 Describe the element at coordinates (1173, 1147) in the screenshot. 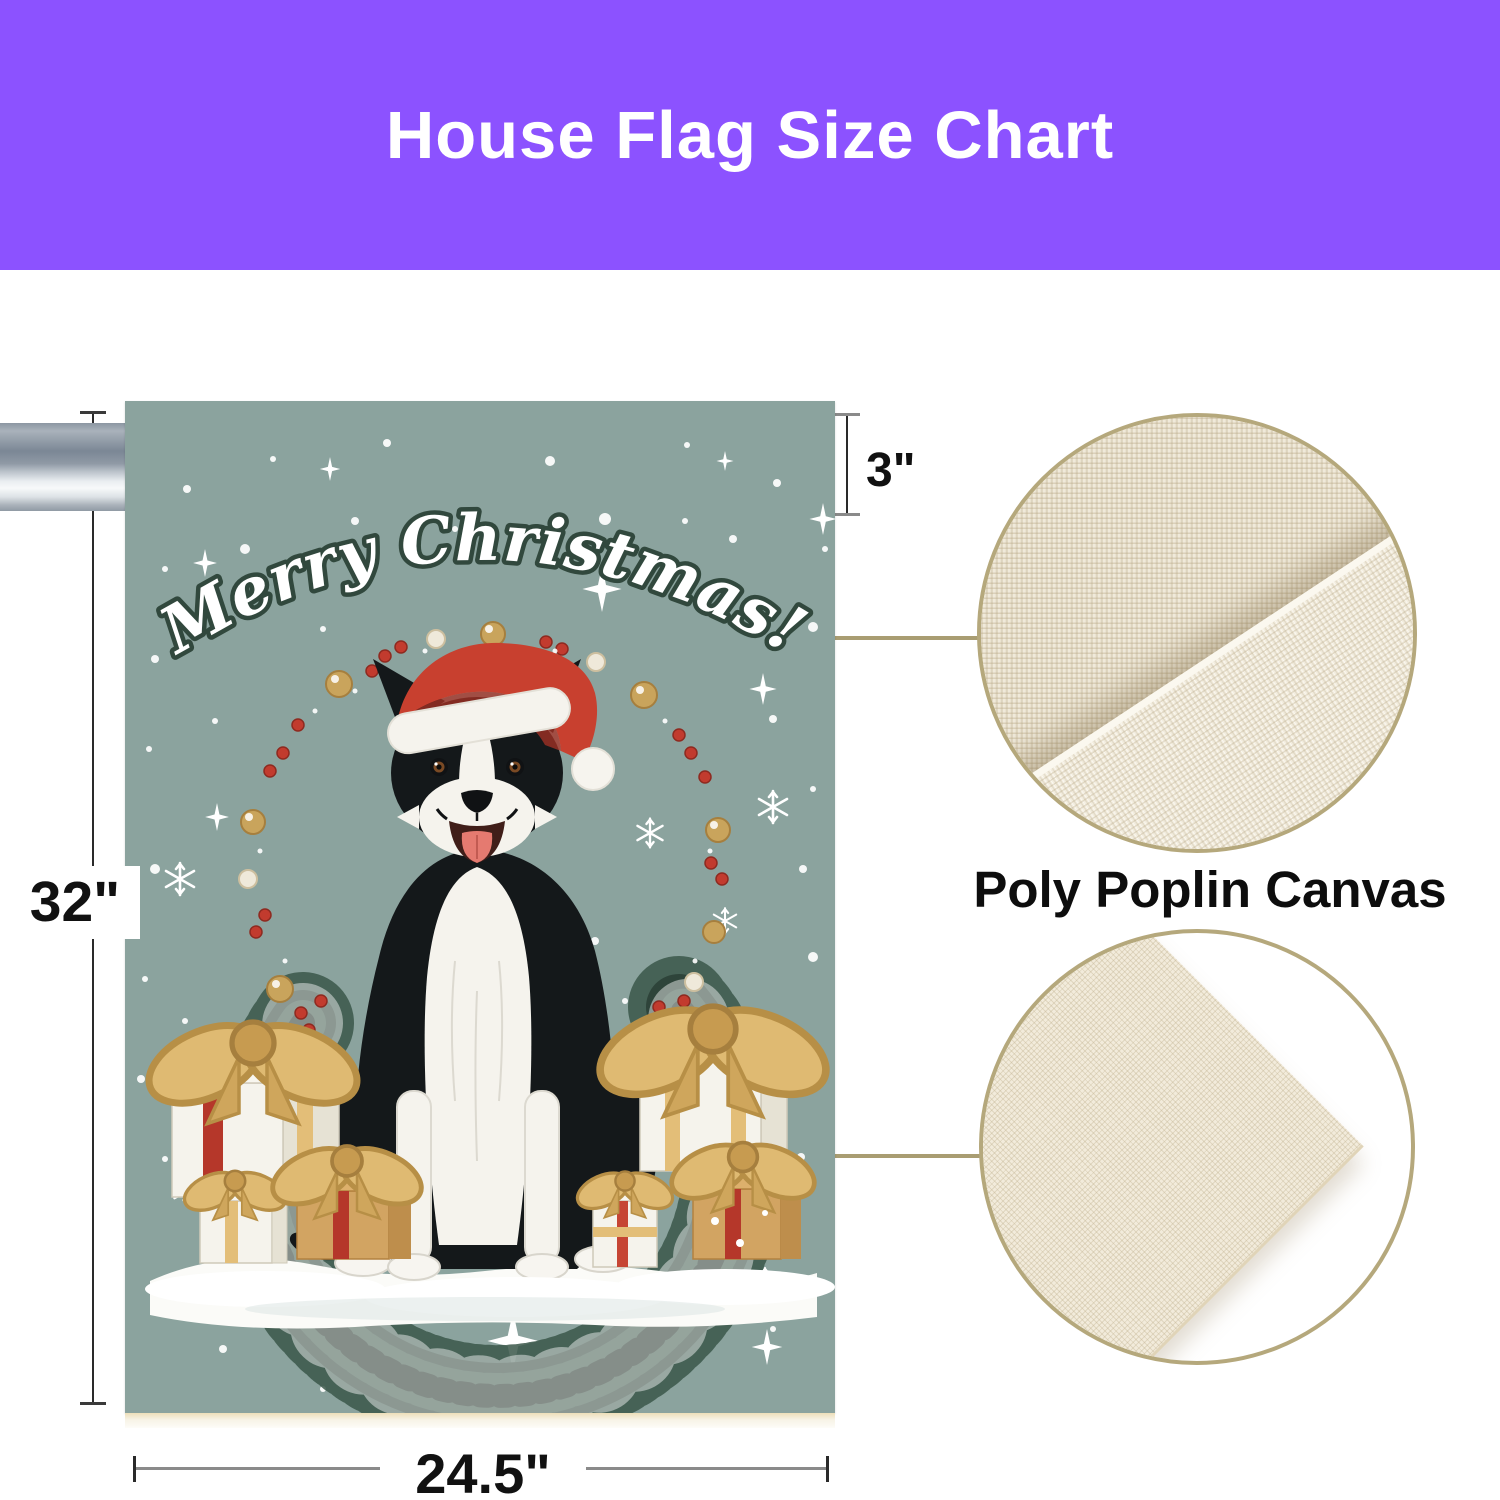

I see `fabric-sheet-corner` at that location.